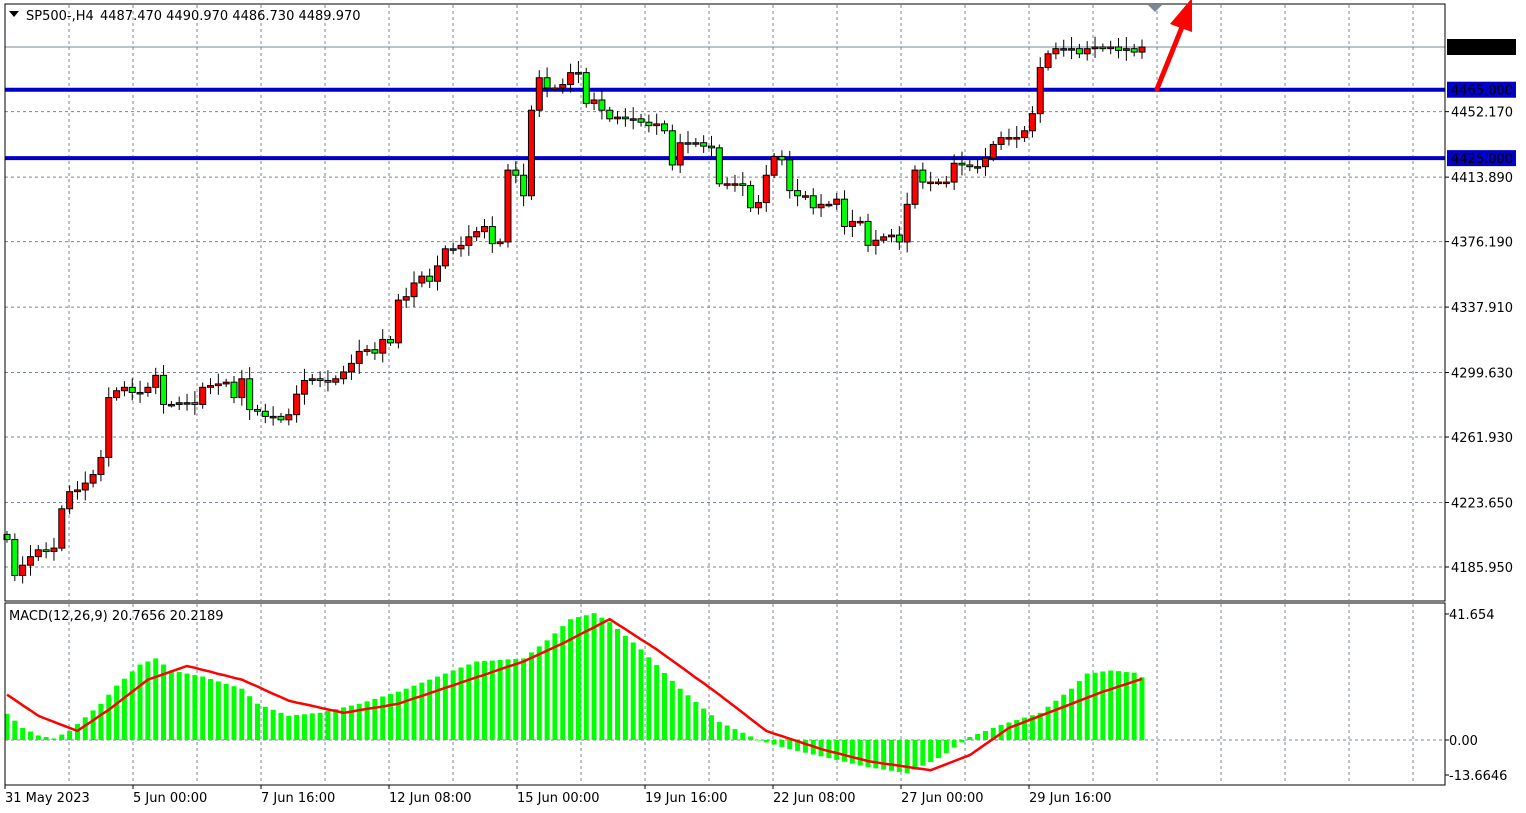 This screenshot has width=1526, height=813. Describe the element at coordinates (14, 14) in the screenshot. I see `dropdown-triangle-icon` at that location.